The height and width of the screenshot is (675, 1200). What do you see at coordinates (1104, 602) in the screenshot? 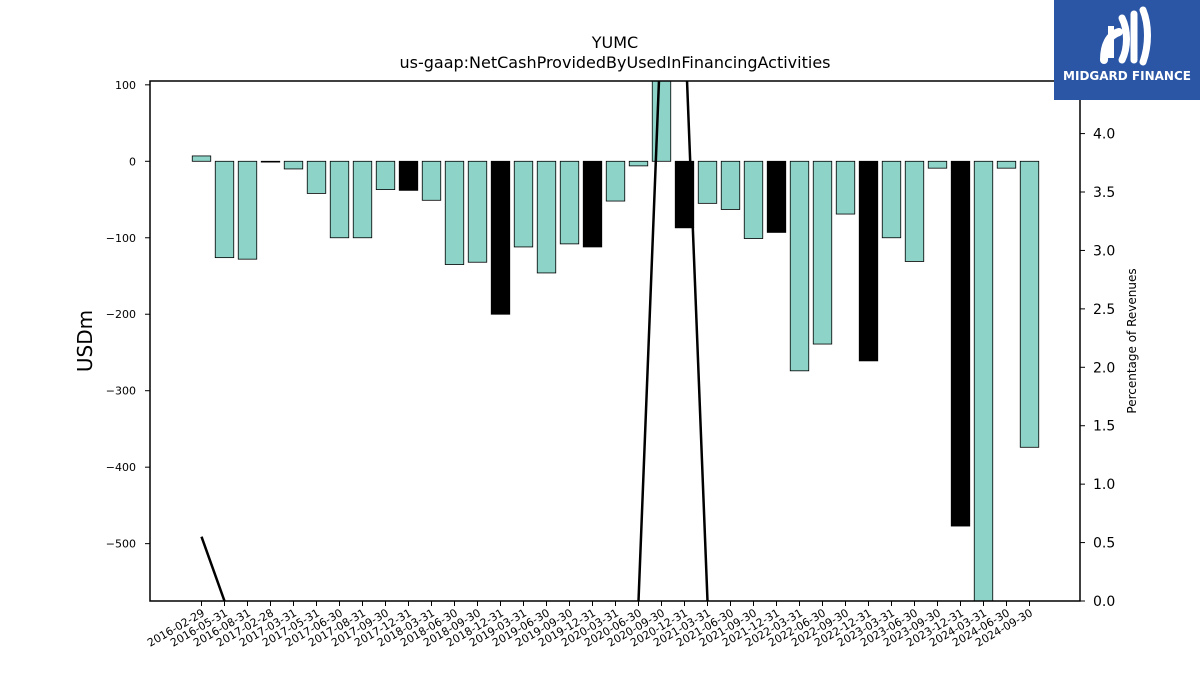
I see `y2-tick-label: 0.0` at bounding box center [1104, 602].